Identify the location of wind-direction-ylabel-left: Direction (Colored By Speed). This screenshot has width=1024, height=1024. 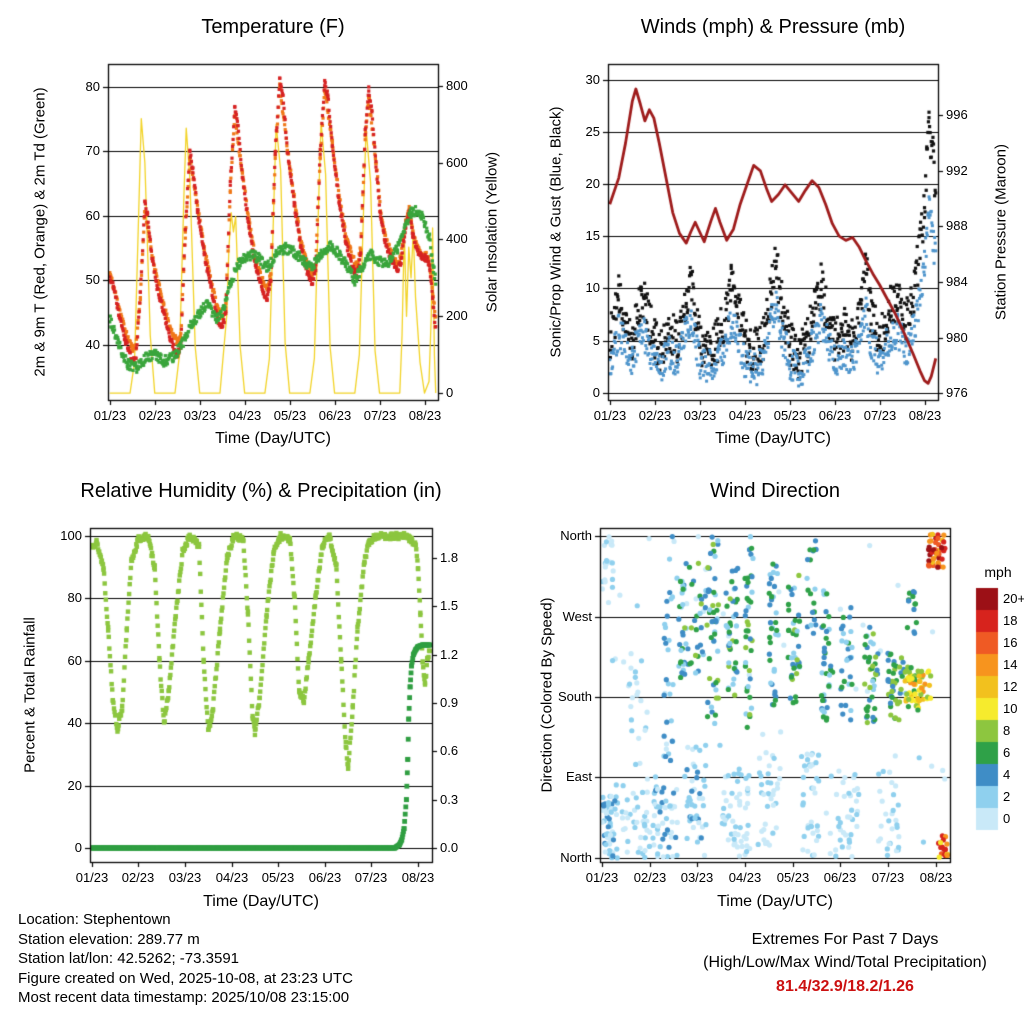
(547, 695).